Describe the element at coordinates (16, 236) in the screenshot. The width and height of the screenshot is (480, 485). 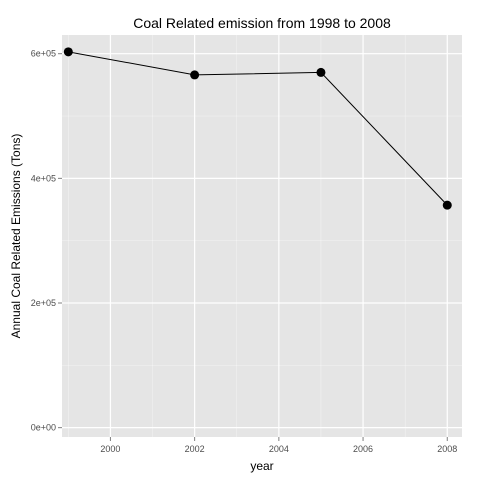
I see `y-axis-title: Annual Coal Related Emissions (Tons)` at that location.